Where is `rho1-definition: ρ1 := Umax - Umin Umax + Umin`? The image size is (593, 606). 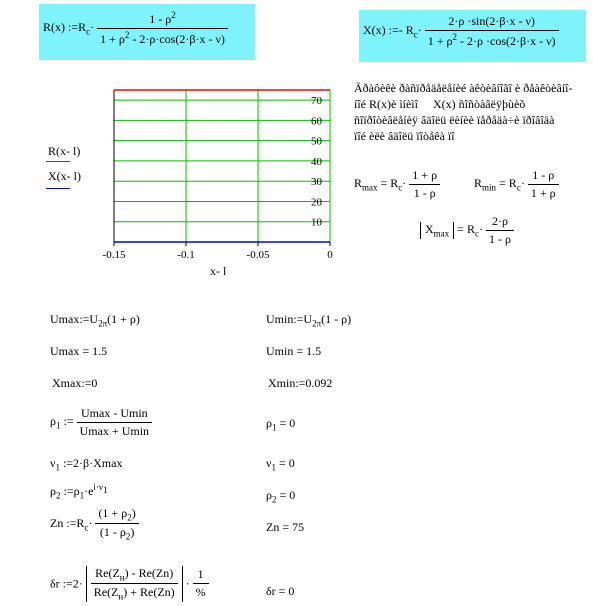 rho1-definition: ρ1 := Umax - Umin Umax + Umin is located at coordinates (101, 422).